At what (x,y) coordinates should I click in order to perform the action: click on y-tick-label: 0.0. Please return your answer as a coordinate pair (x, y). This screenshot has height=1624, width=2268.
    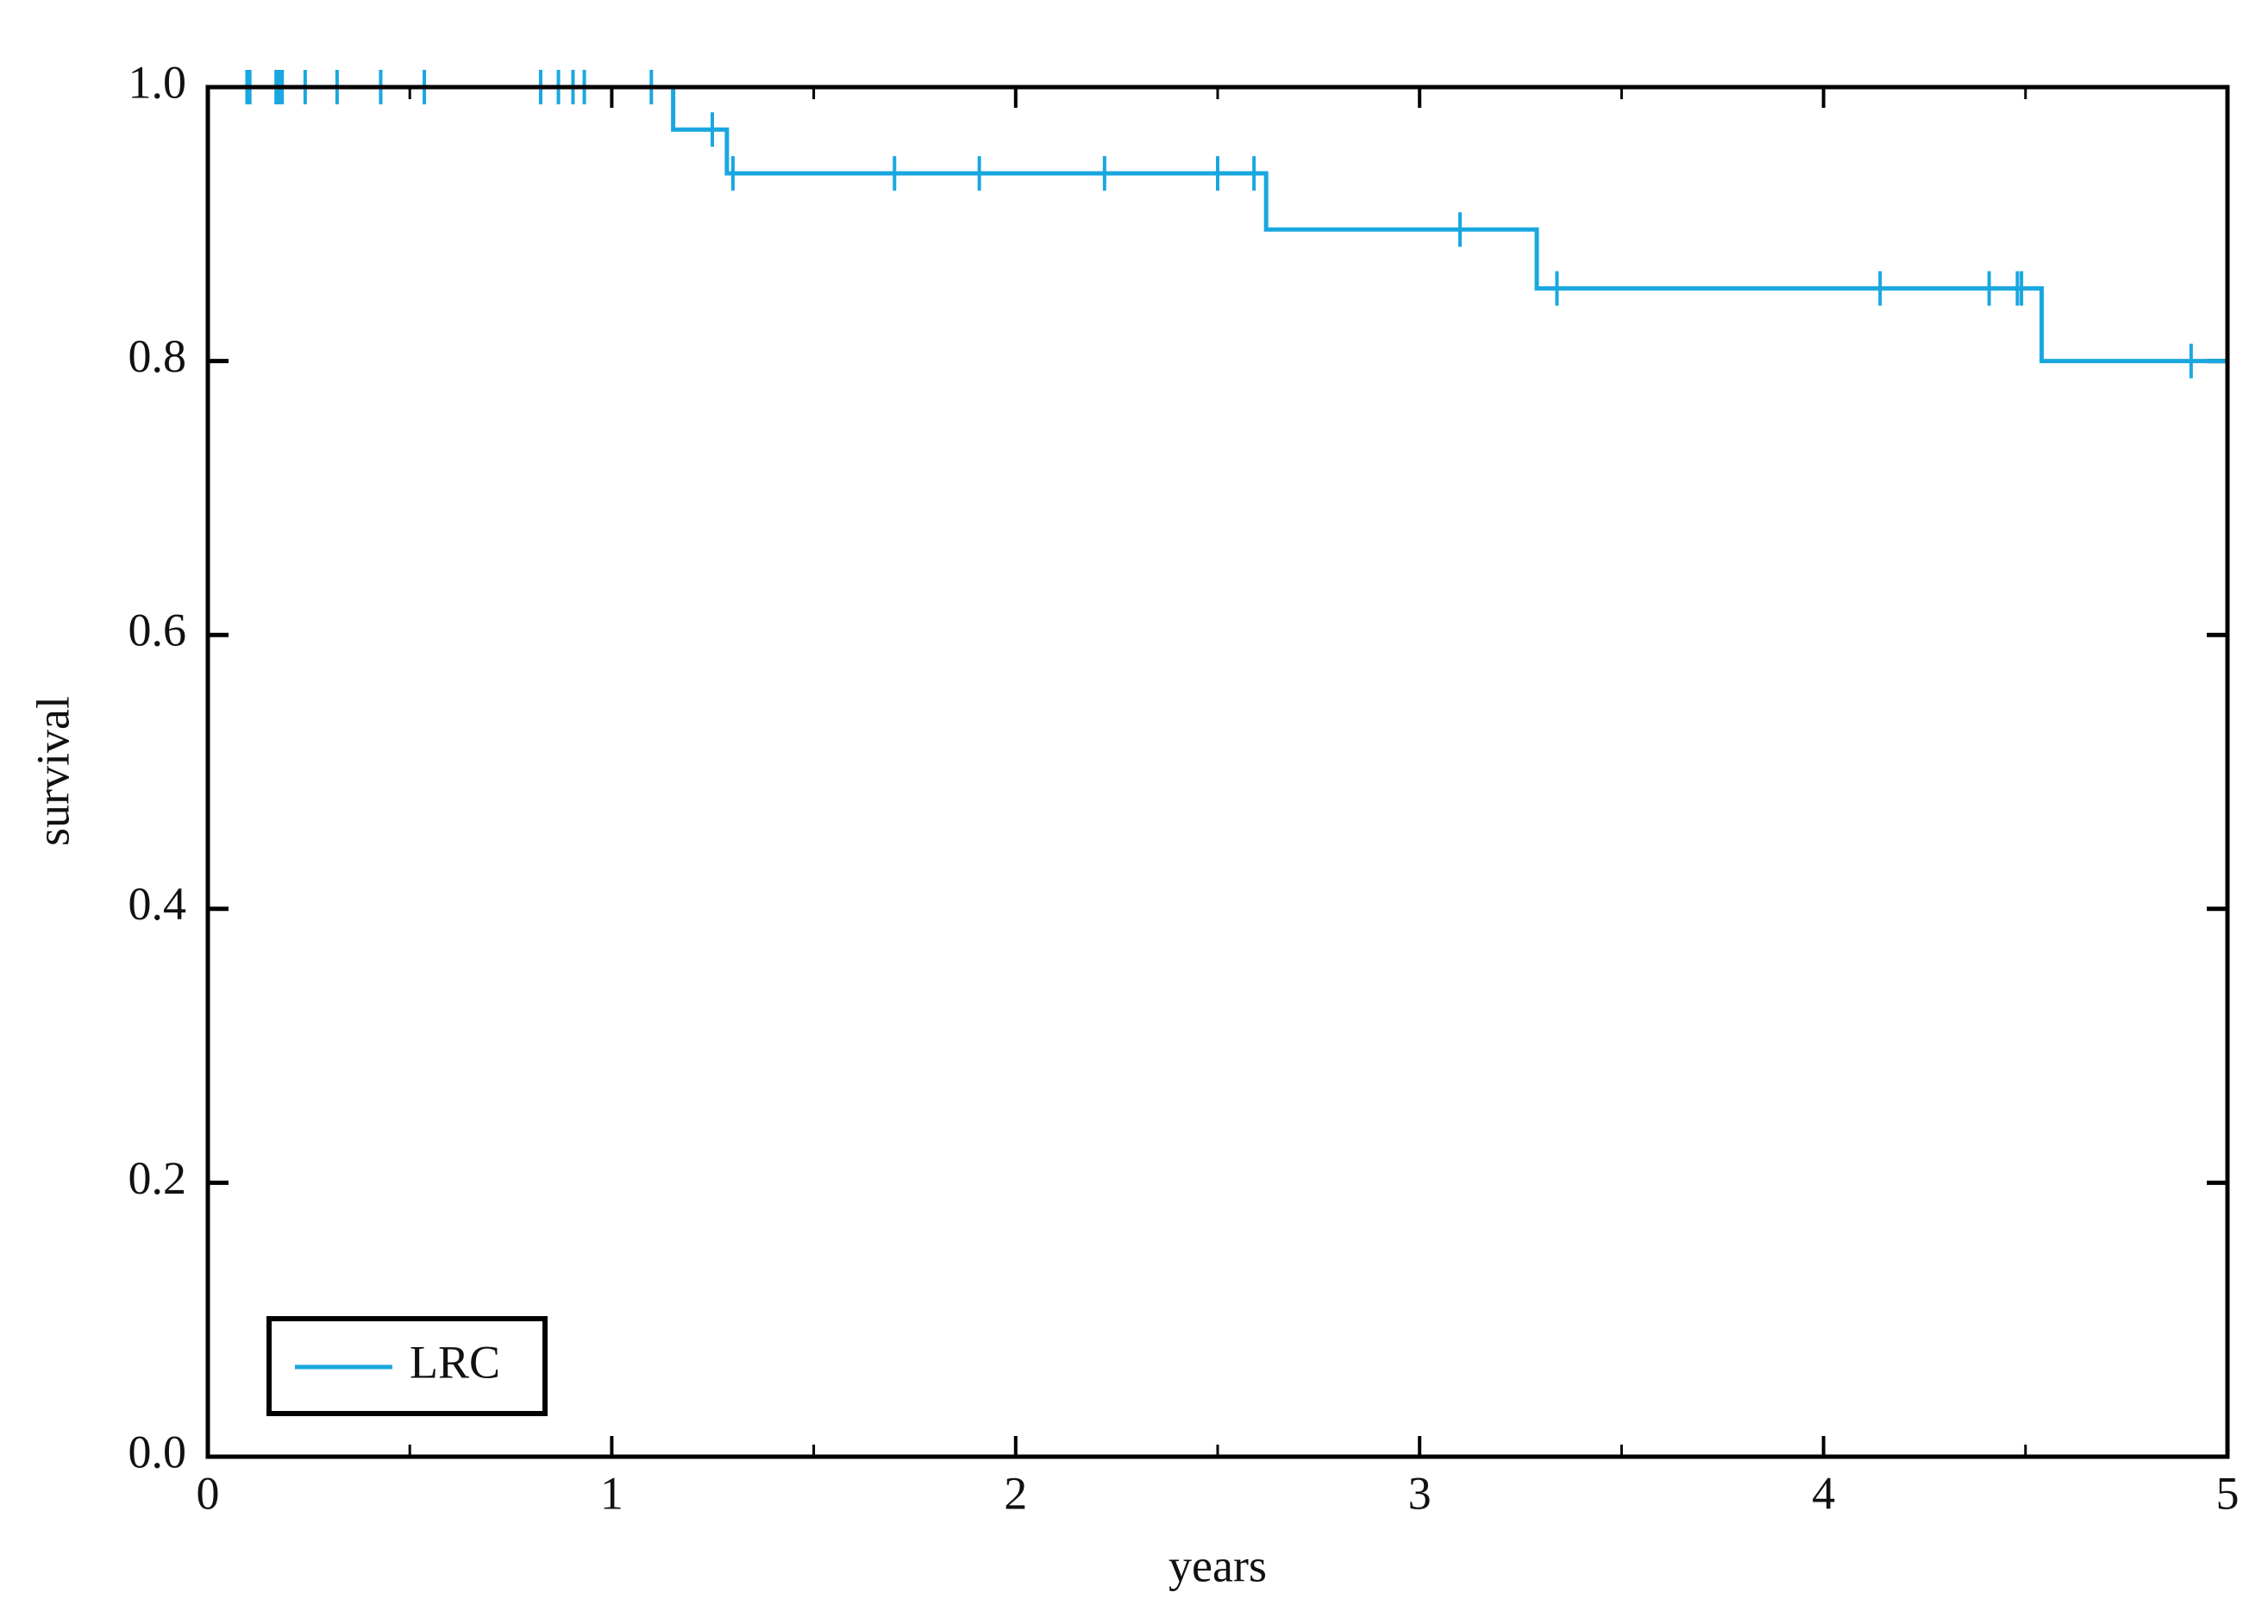
    Looking at the image, I should click on (158, 1451).